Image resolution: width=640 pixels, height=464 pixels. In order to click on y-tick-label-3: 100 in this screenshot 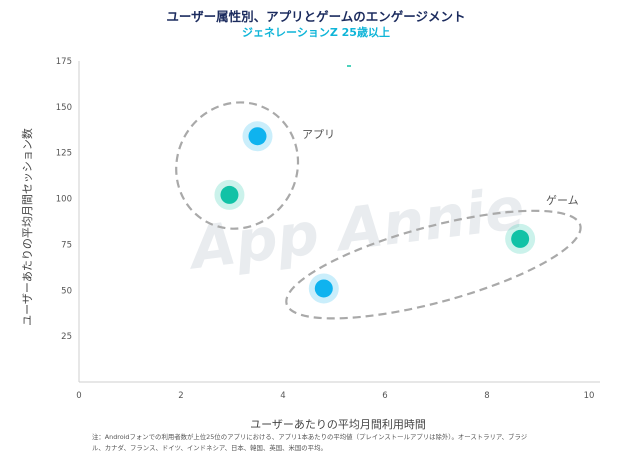, I will do `click(64, 200)`.